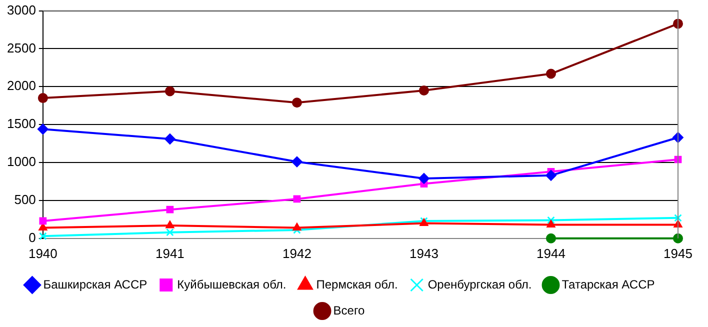 This screenshot has height=327, width=708. What do you see at coordinates (349, 310) in the screenshot?
I see `legend-label: Всего` at bounding box center [349, 310].